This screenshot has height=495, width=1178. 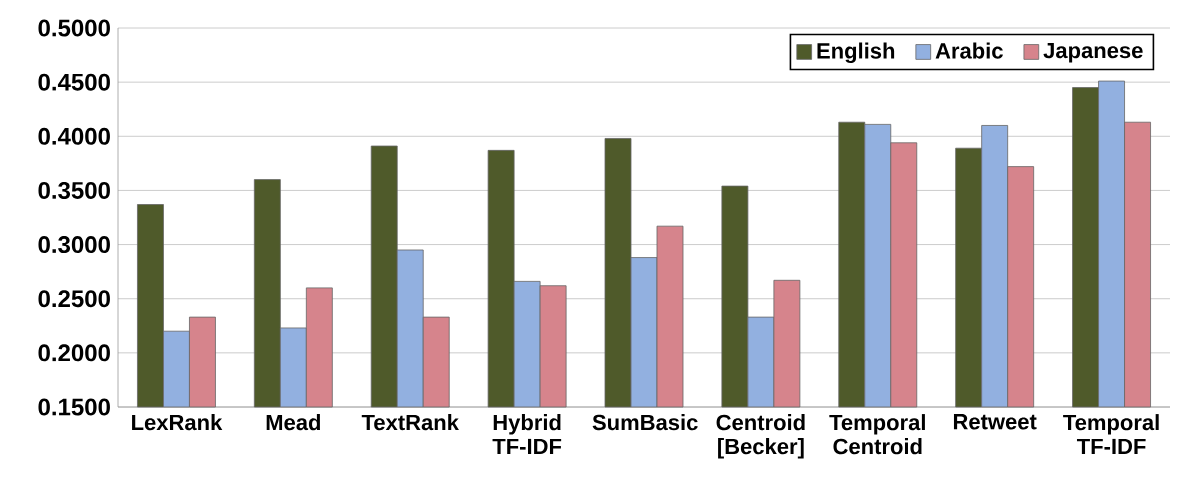 What do you see at coordinates (995, 422) in the screenshot?
I see `x-tick-label: Retweet` at bounding box center [995, 422].